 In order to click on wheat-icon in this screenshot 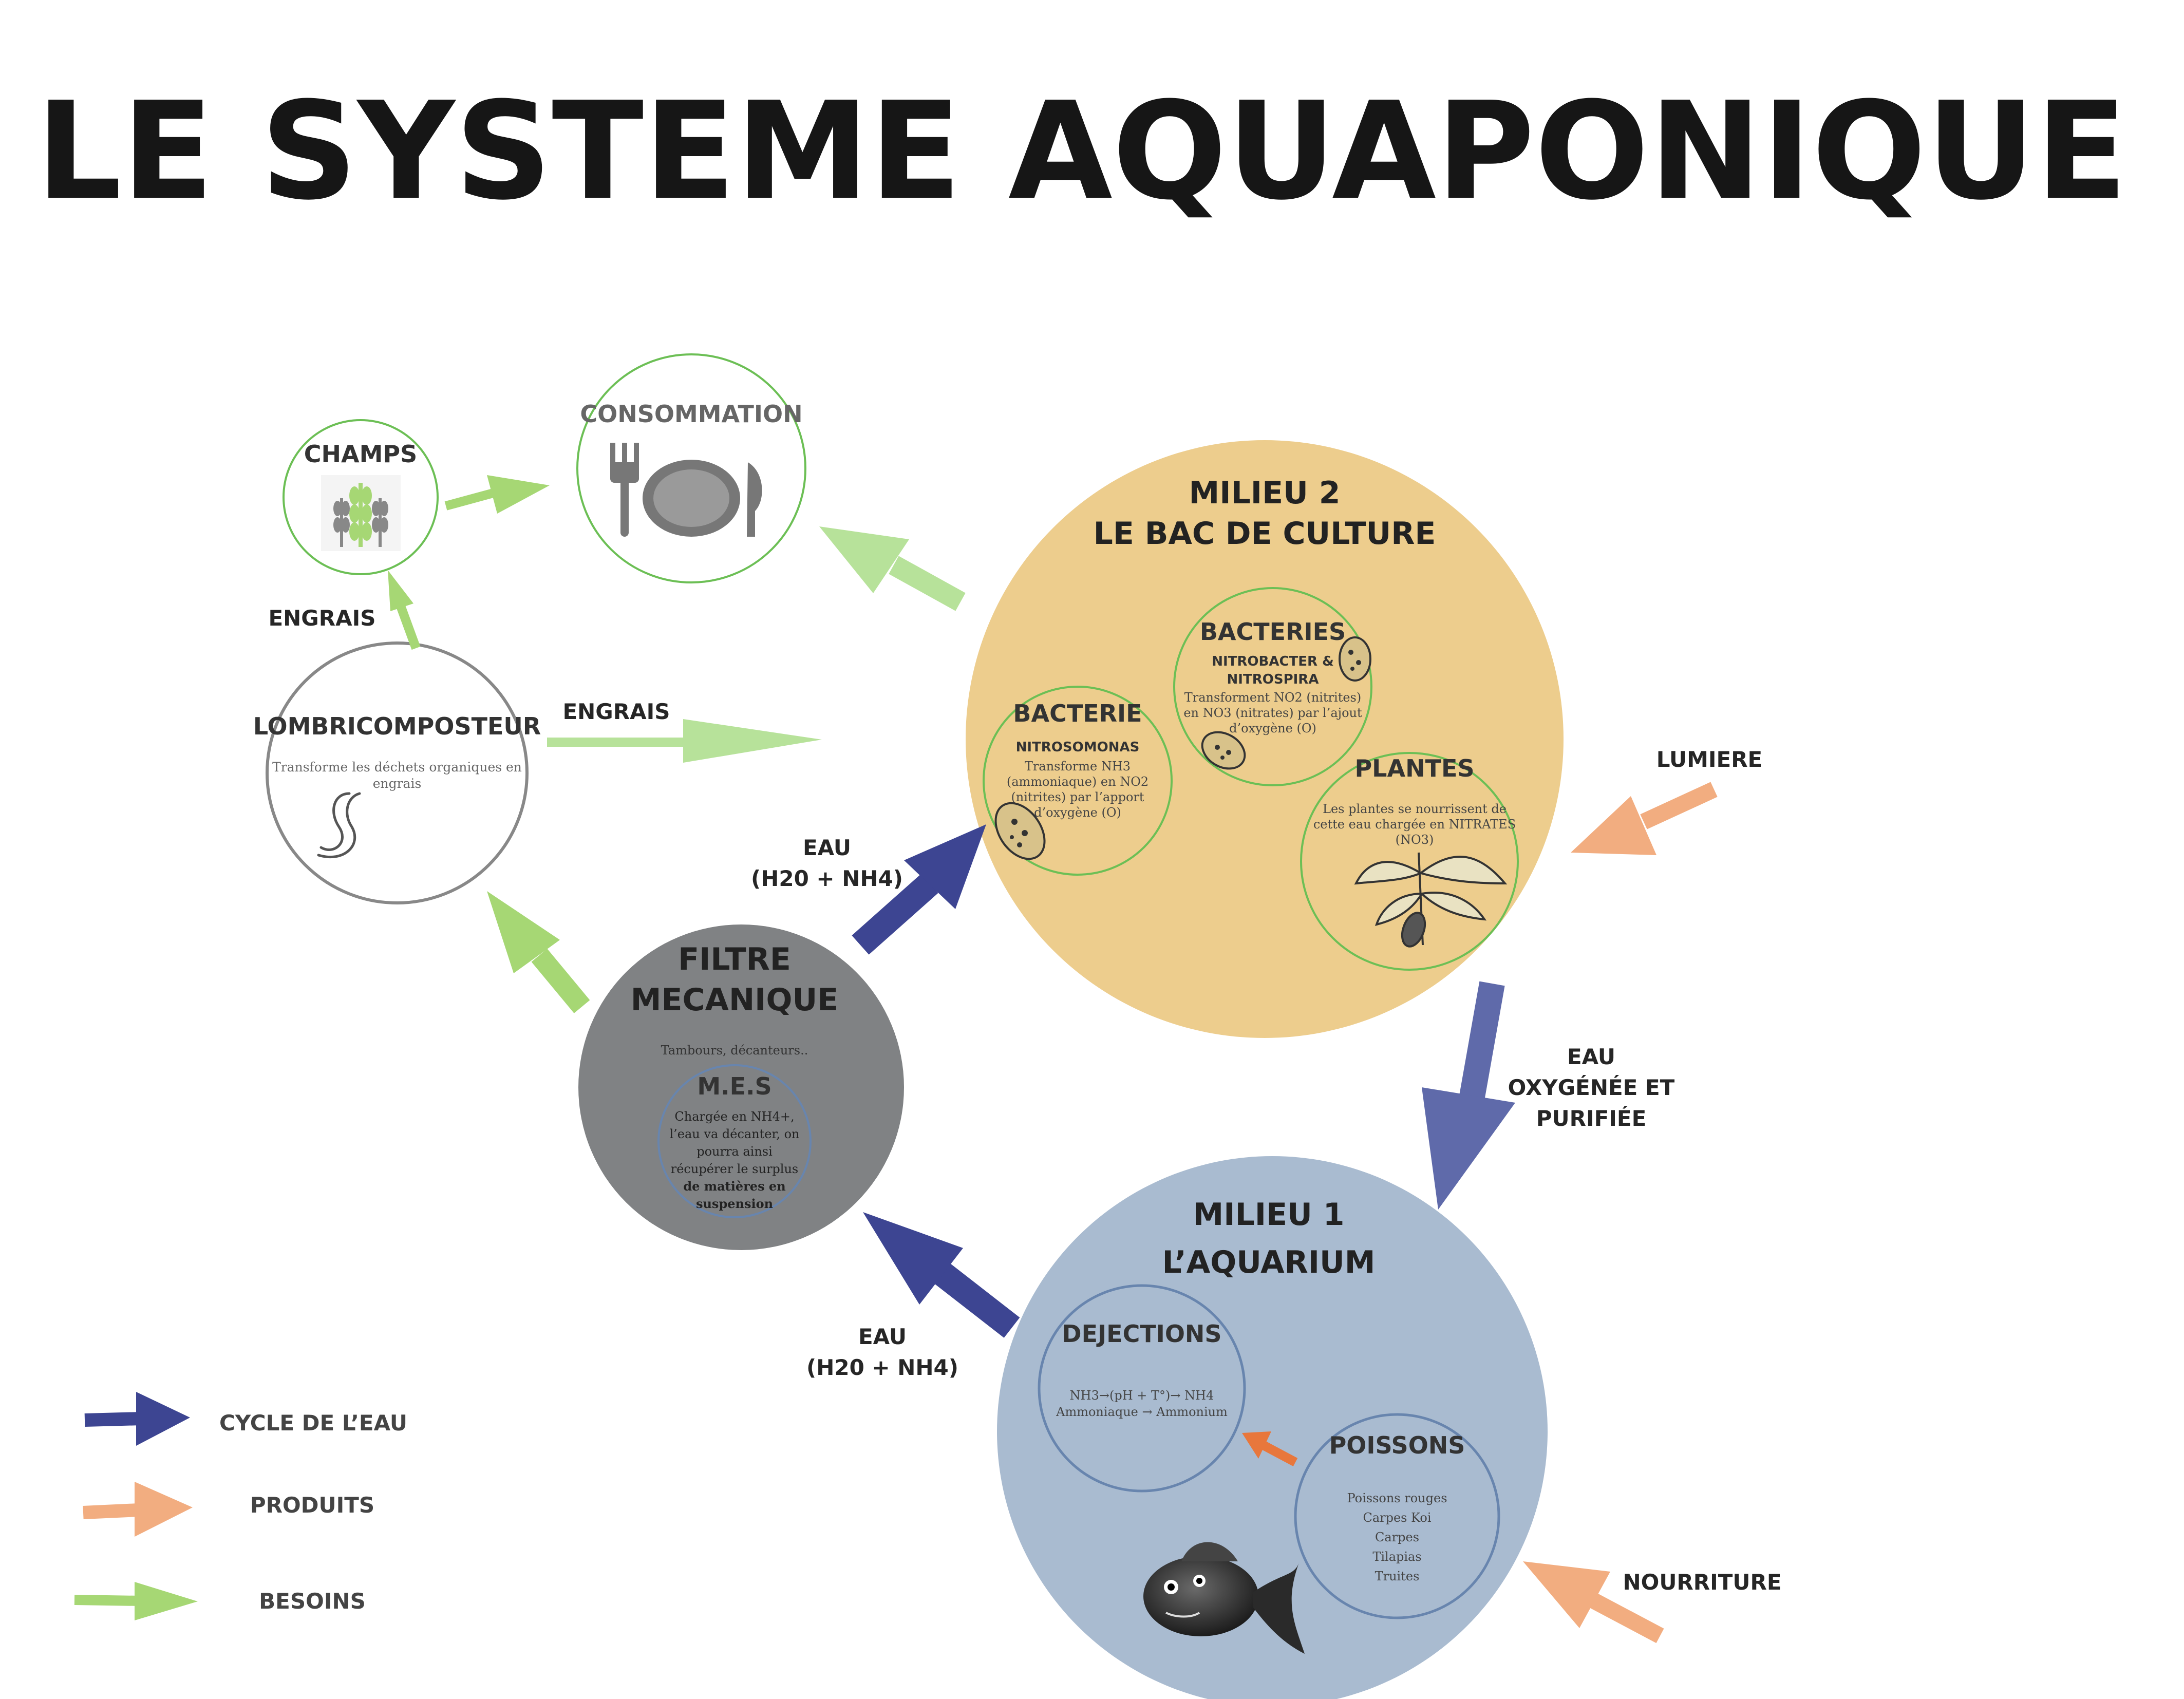, I will do `click(361, 513)`.